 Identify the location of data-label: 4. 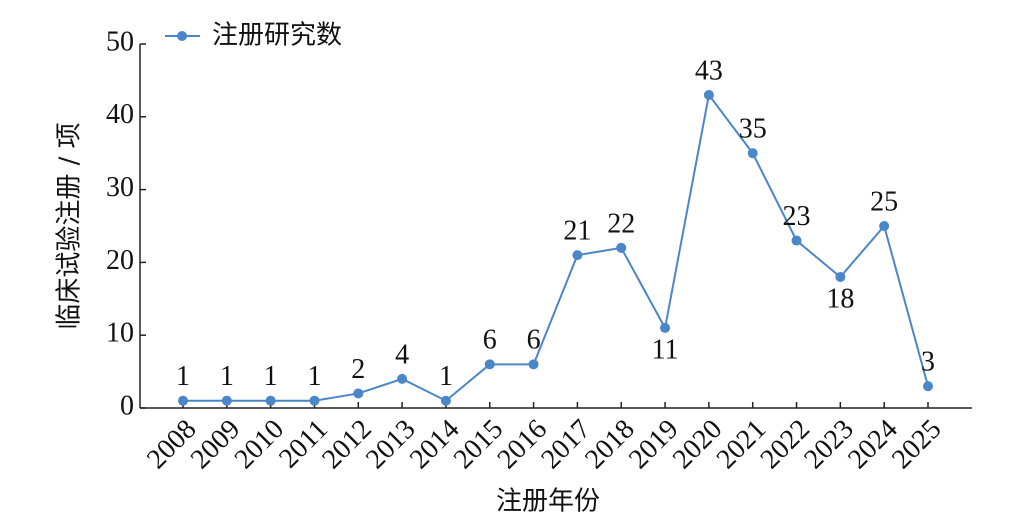
(402, 354).